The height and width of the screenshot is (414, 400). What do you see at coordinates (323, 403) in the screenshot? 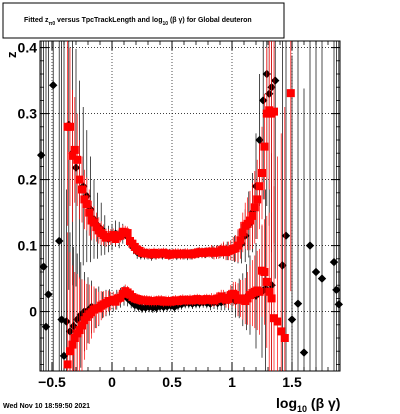
I see `xlabel-rest: (β γ)` at bounding box center [323, 403].